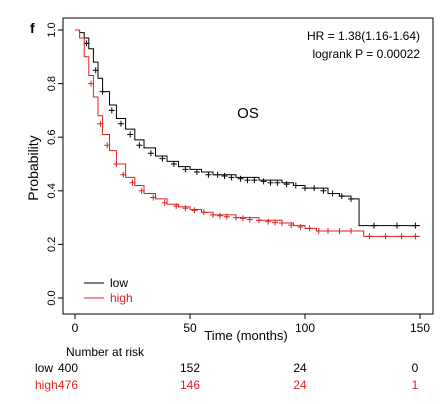 The image size is (448, 404). Describe the element at coordinates (415, 368) in the screenshot. I see `risk-count-low: 0` at that location.